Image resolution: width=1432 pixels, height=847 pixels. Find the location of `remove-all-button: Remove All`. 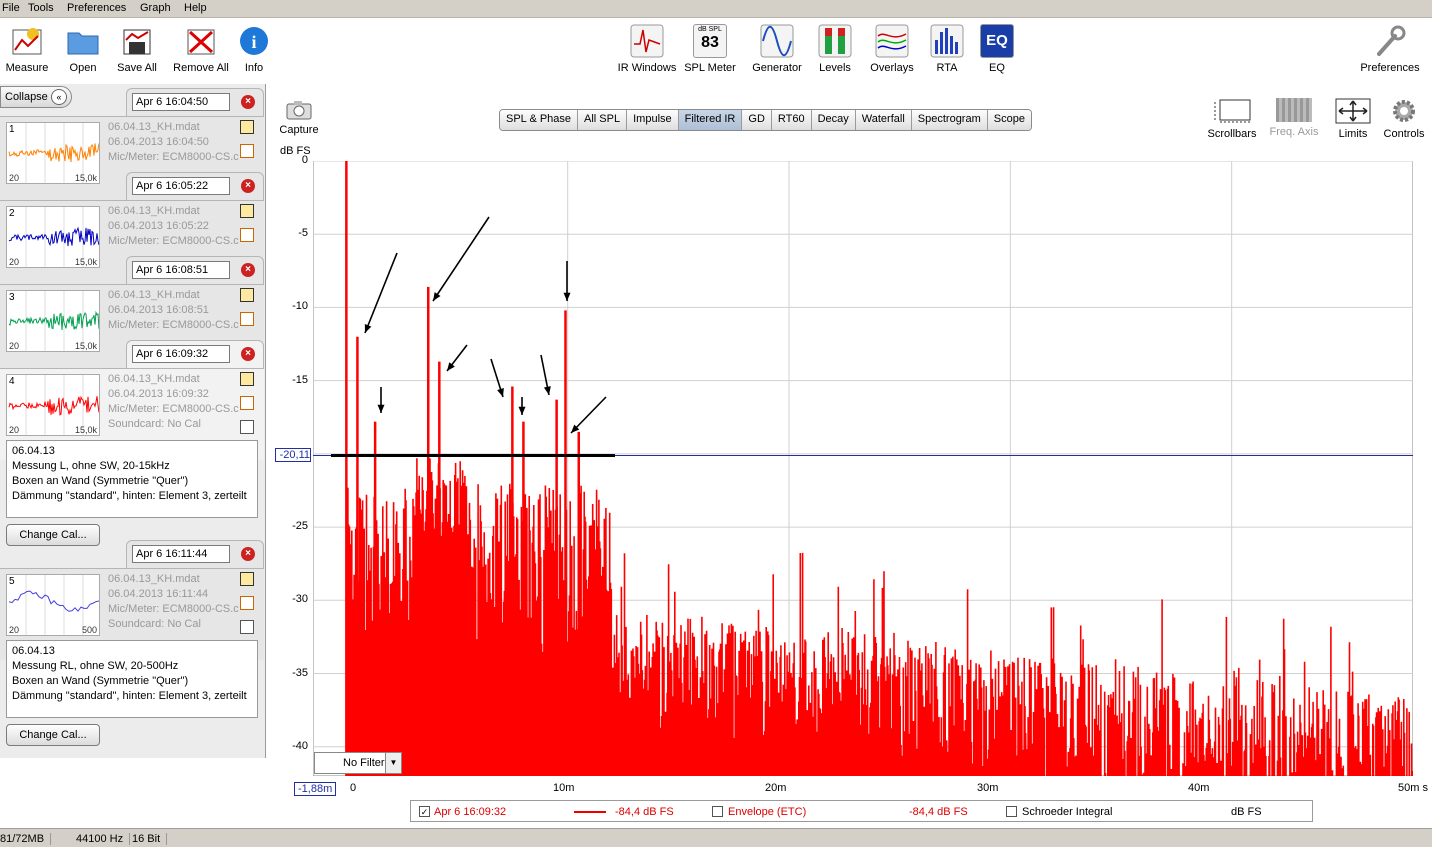

remove-all-button: Remove All is located at coordinates (201, 49).